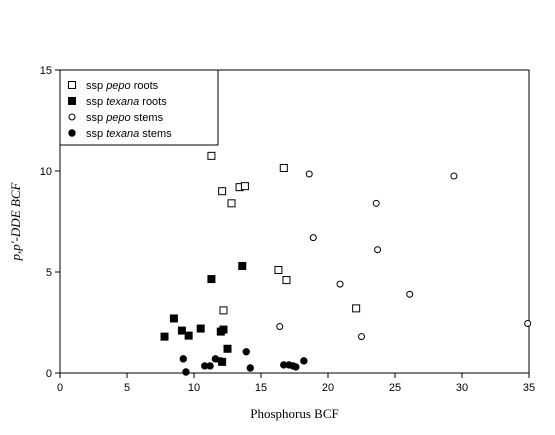 The width and height of the screenshot is (555, 435). I want to click on legend-label-0: ssp pepo roots, so click(122, 86).